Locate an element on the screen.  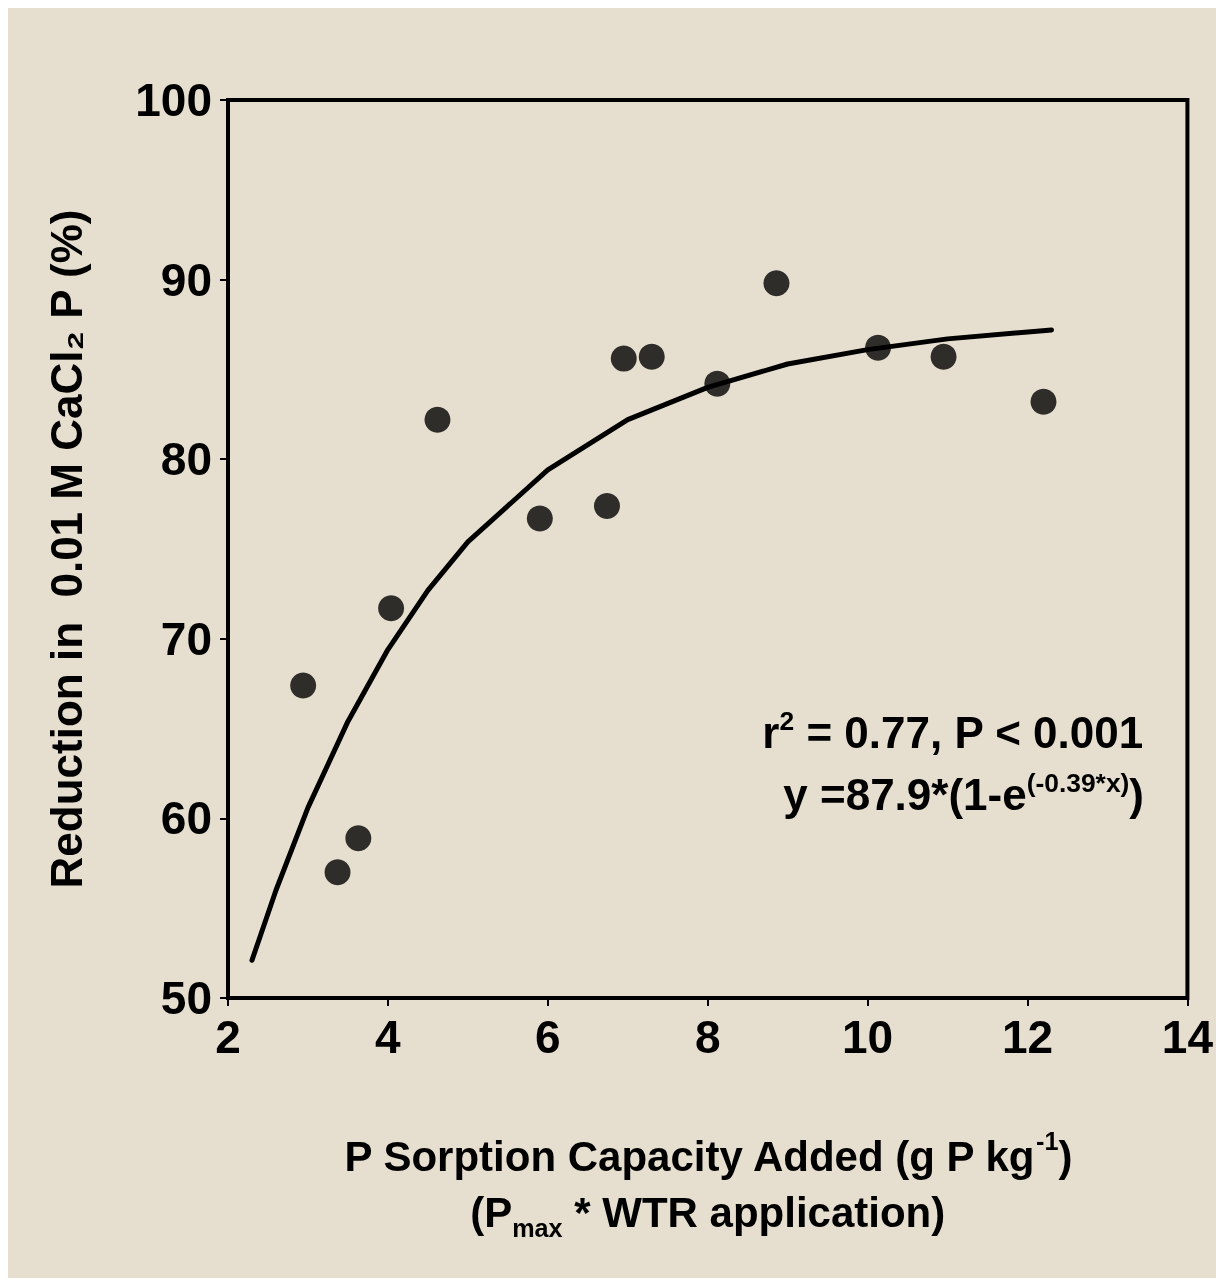
x-tick-label: 10 is located at coordinates (868, 1037).